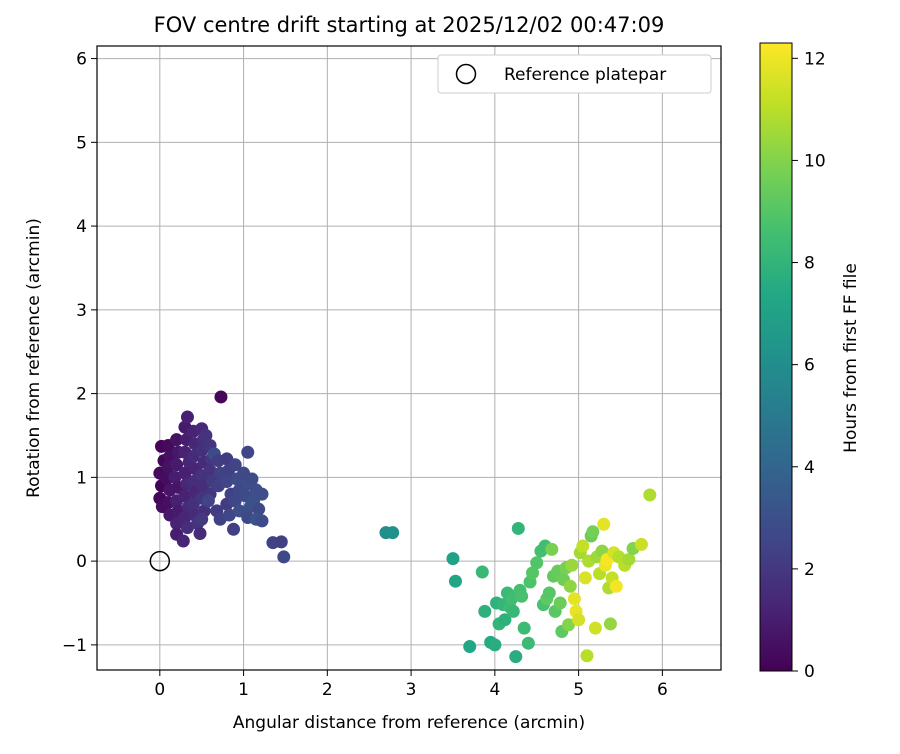 This screenshot has height=754, width=900. What do you see at coordinates (815, 59) in the screenshot?
I see `colorbar-tick-label: 12` at bounding box center [815, 59].